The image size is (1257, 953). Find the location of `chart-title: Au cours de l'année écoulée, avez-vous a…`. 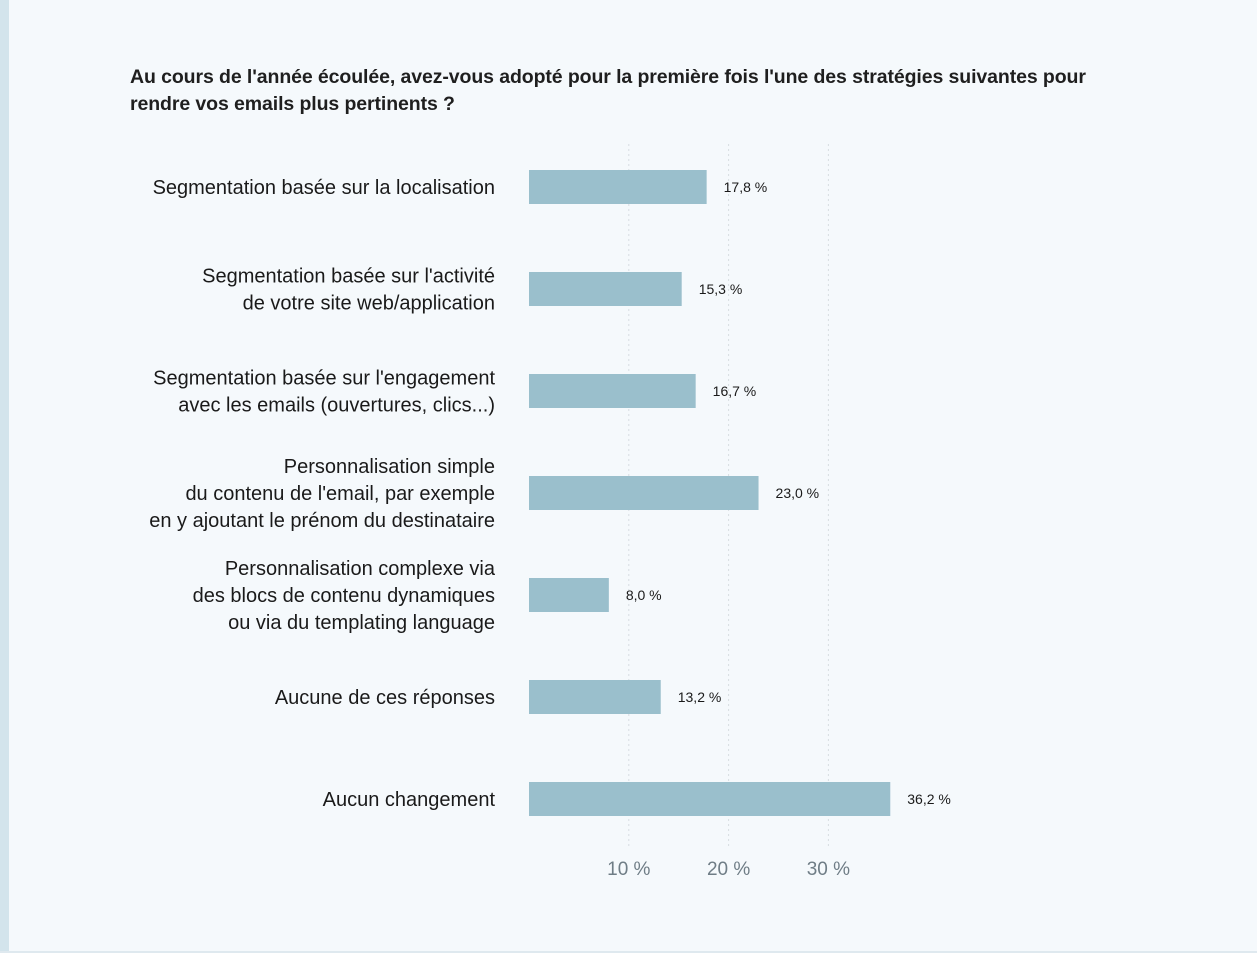

chart-title: Au cours de l'année écoulée, avez-vous a… is located at coordinates (608, 90).